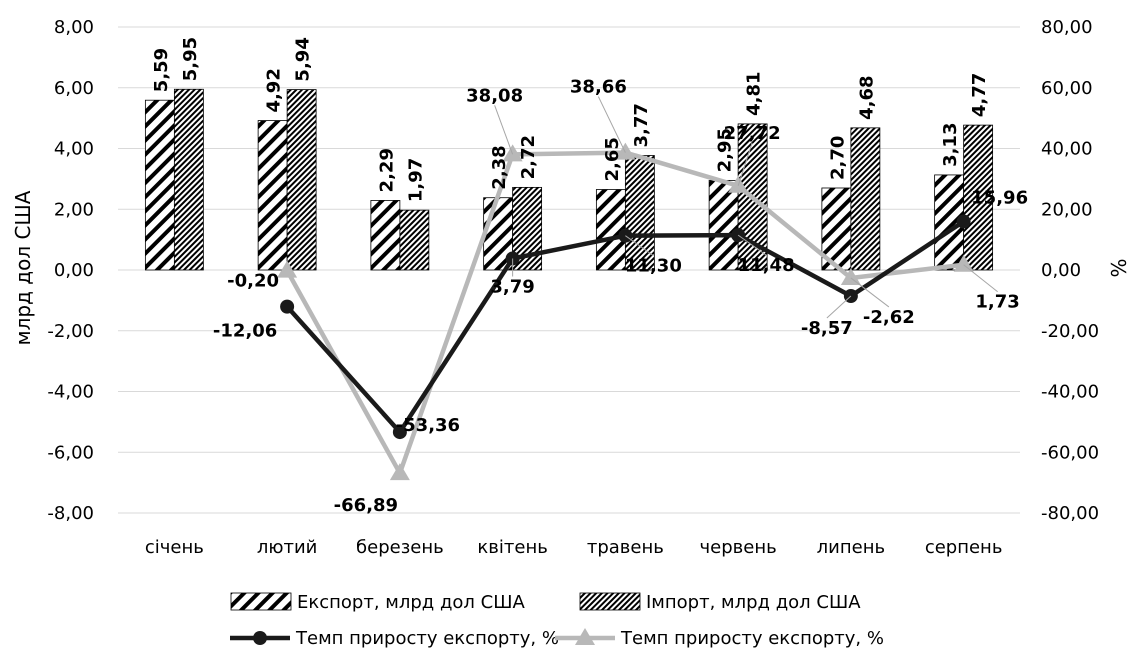 The width and height of the screenshot is (1143, 653). What do you see at coordinates (653, 266) in the screenshot?
I see `line-value-label: 11,30` at bounding box center [653, 266].